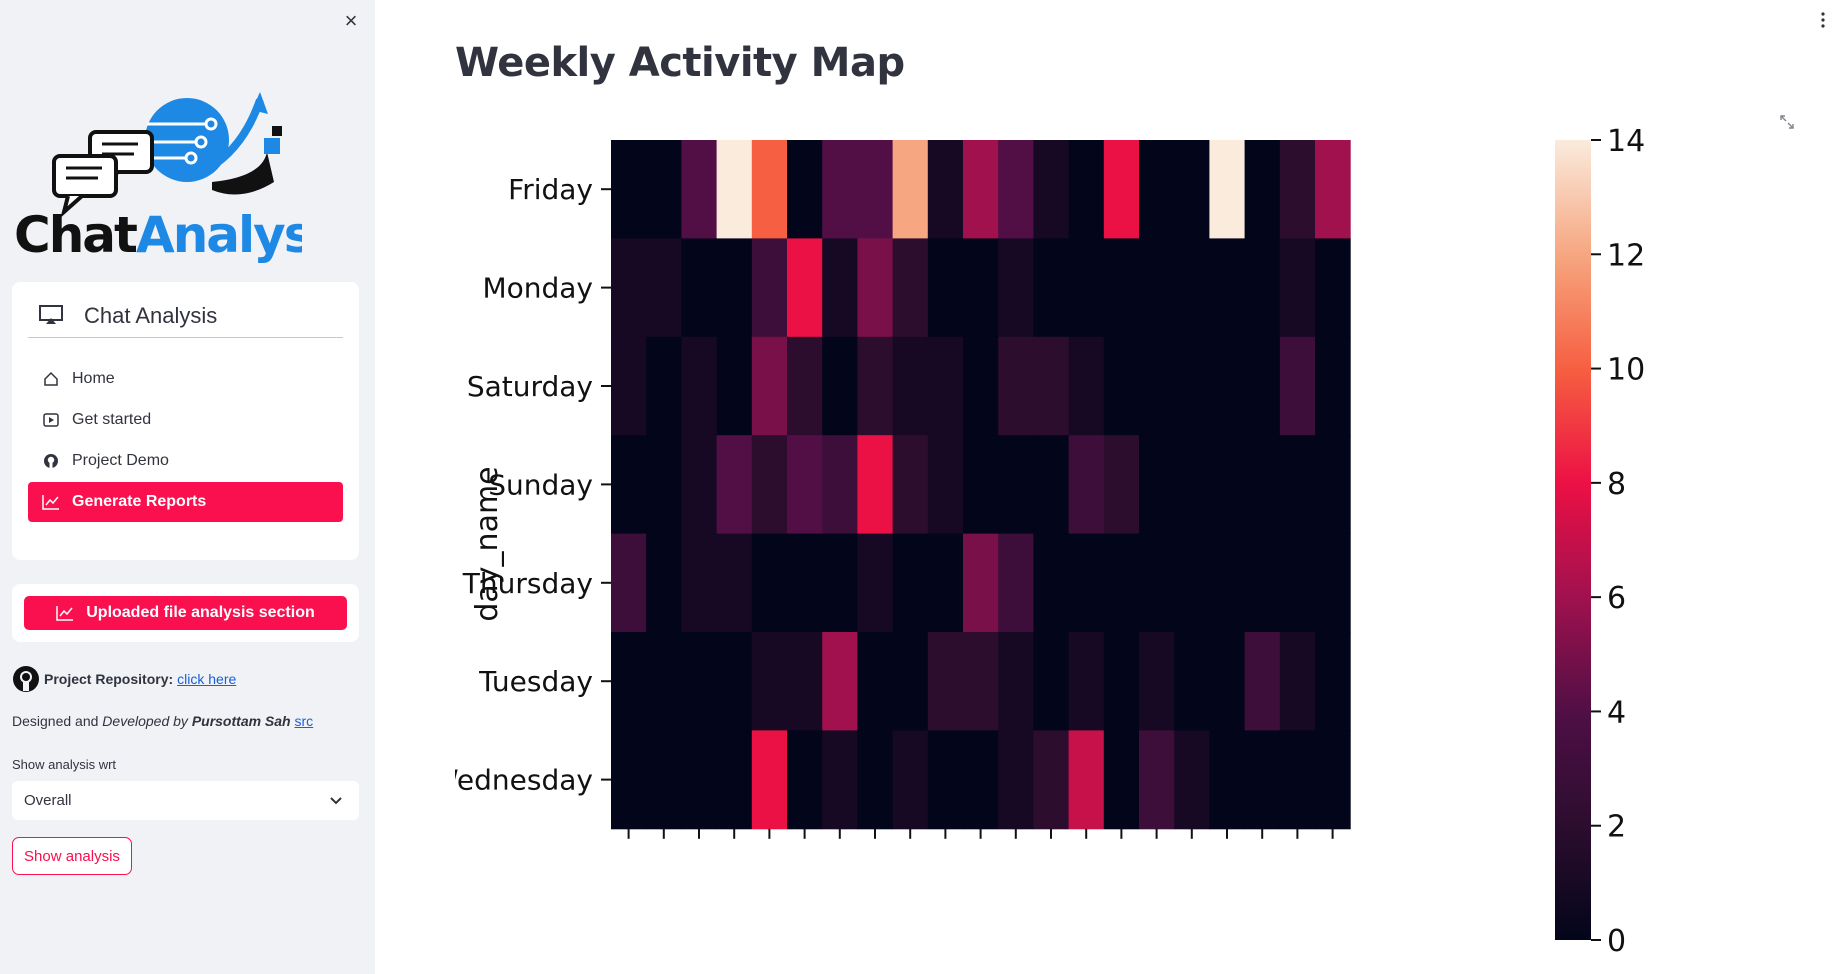  What do you see at coordinates (207, 679) in the screenshot?
I see `repo-link: click here` at bounding box center [207, 679].